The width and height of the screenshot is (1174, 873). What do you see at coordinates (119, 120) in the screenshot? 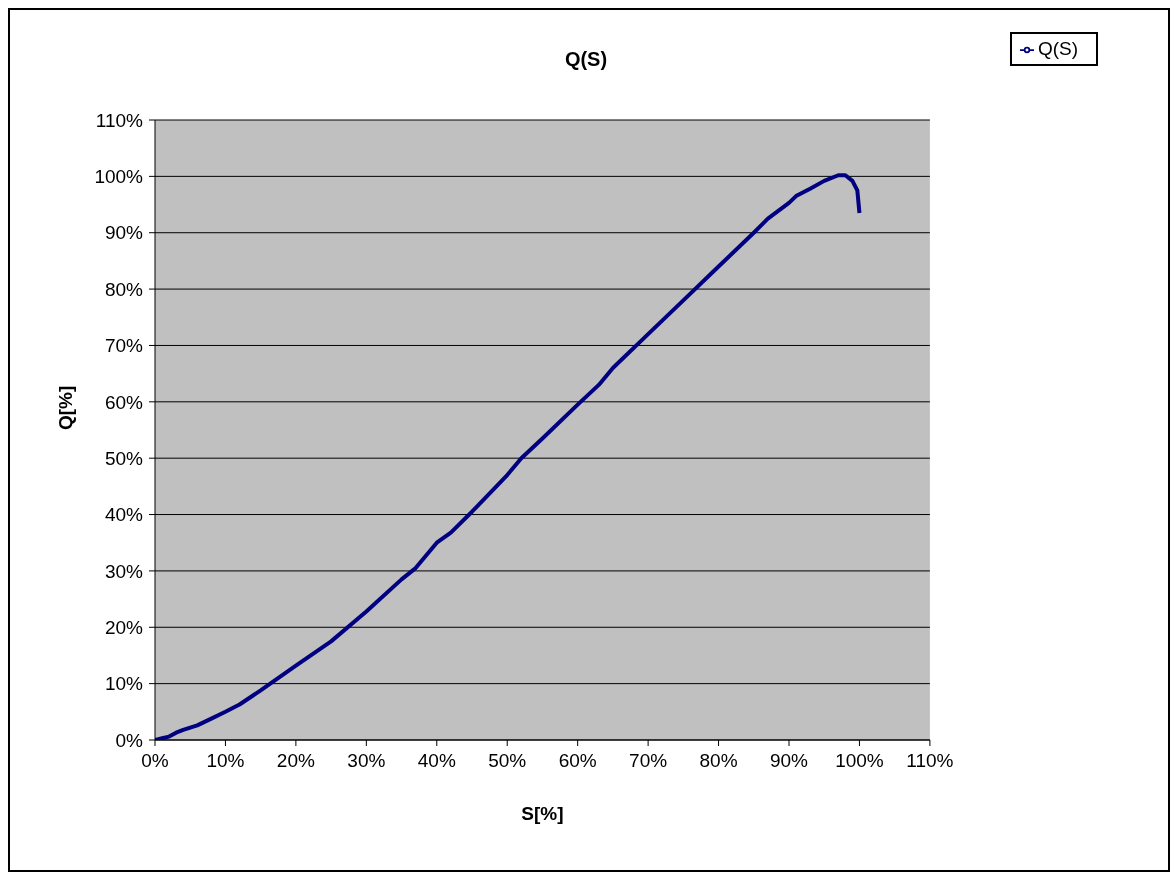
I see `y-tick-label: 110%` at bounding box center [119, 120].